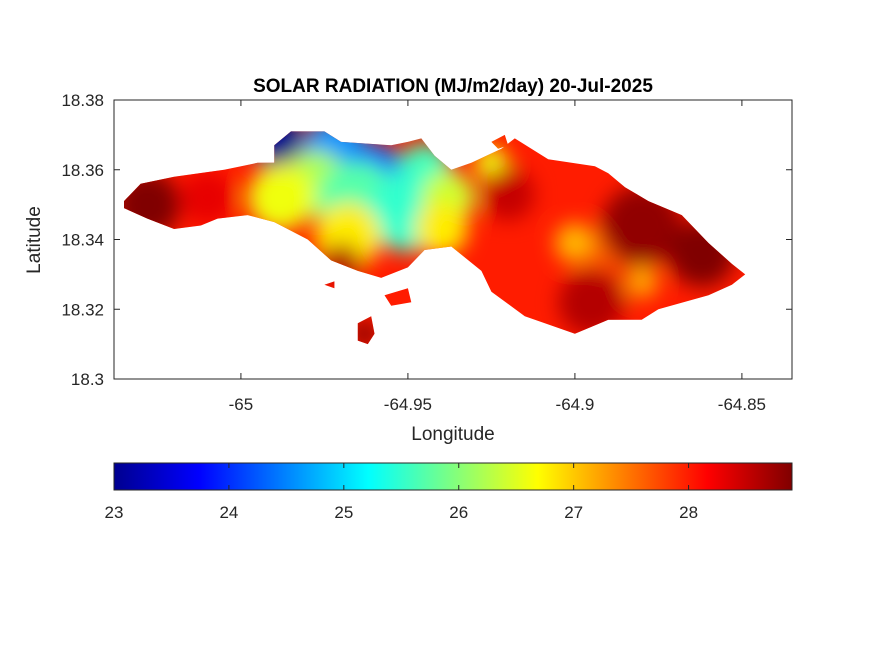 Image resolution: width=875 pixels, height=656 pixels. I want to click on x-tick-label: -64.85, so click(742, 404).